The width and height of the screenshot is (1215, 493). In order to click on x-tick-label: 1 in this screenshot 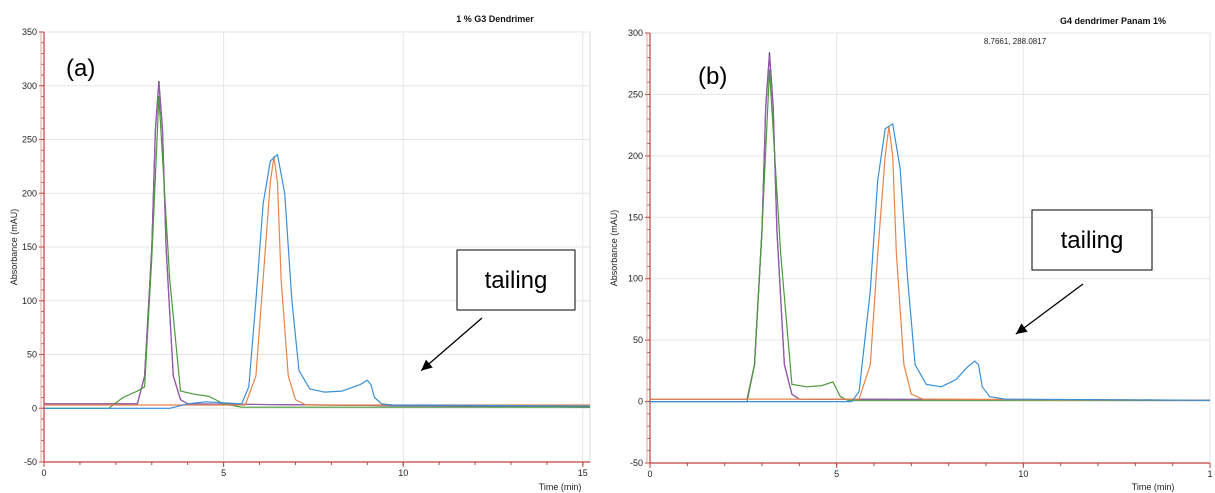, I will do `click(1209, 474)`.